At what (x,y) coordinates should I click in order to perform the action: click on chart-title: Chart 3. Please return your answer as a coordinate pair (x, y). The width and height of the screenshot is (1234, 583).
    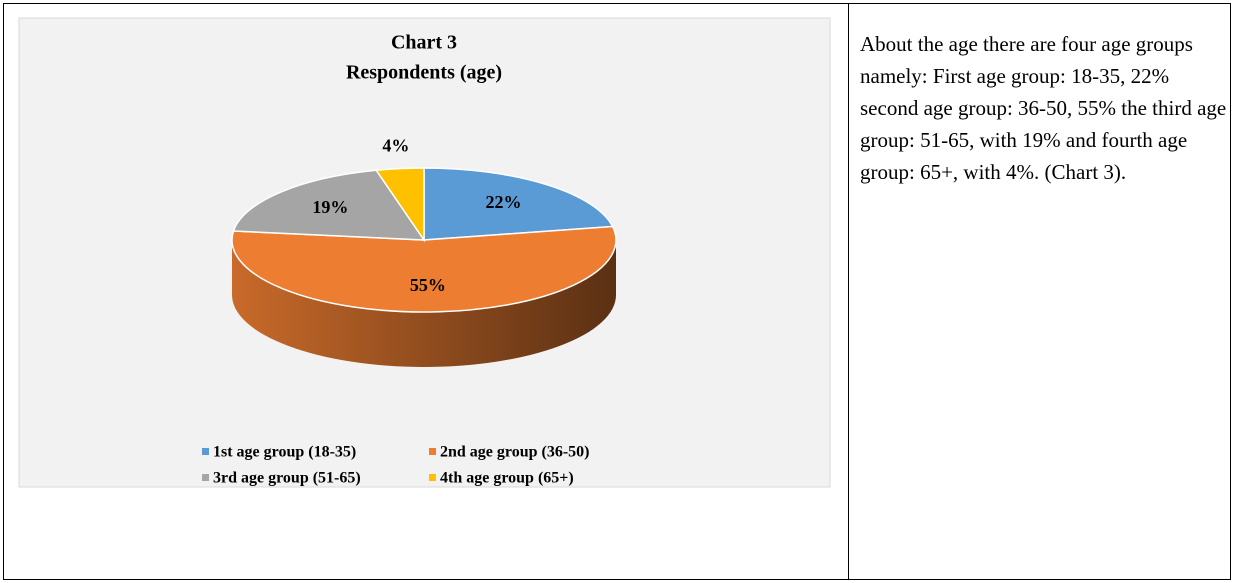
    Looking at the image, I should click on (424, 43).